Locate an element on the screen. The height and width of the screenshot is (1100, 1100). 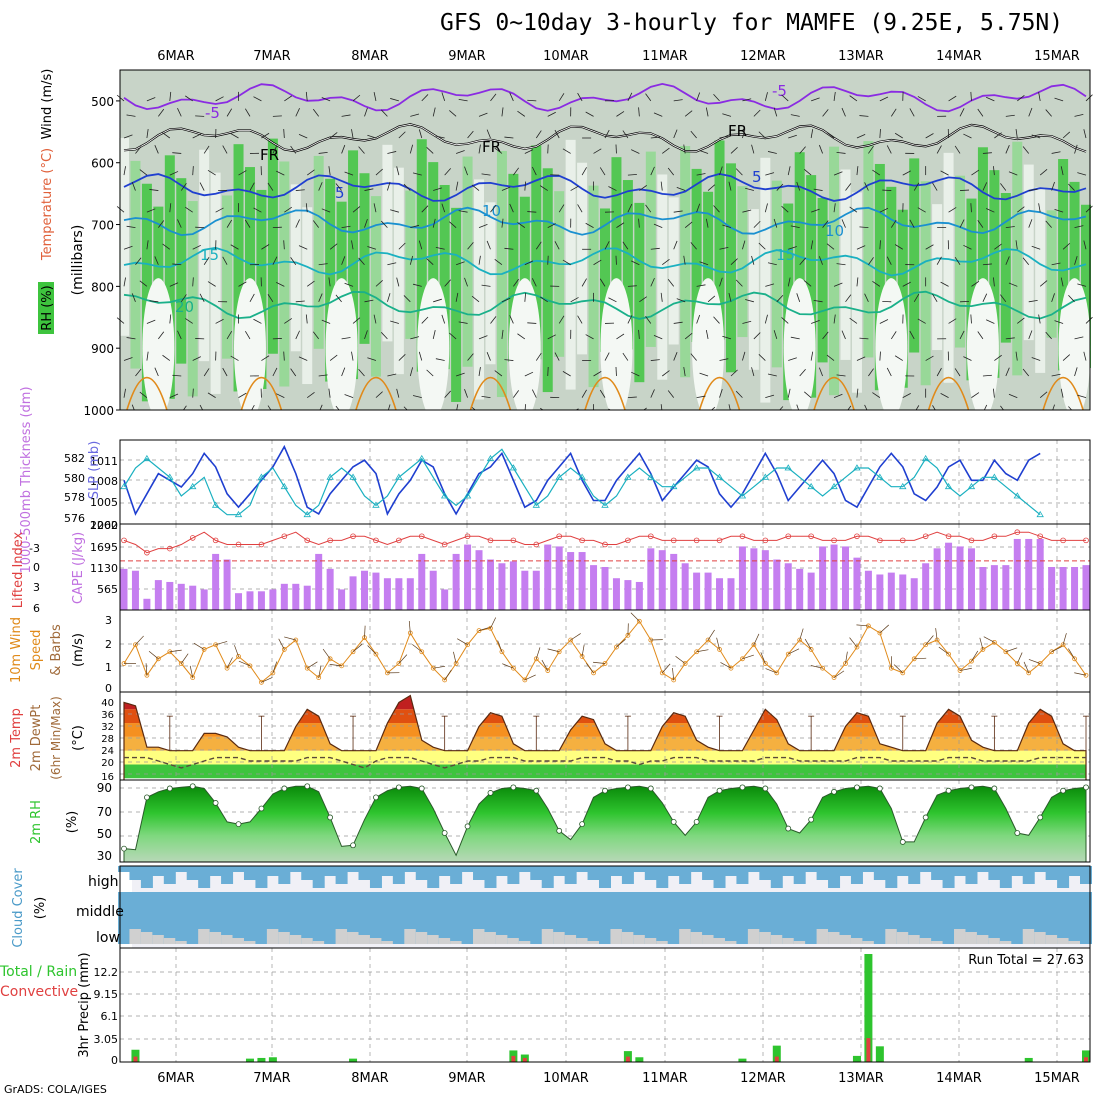
precip-total-bar is located at coordinates (776, 1053).